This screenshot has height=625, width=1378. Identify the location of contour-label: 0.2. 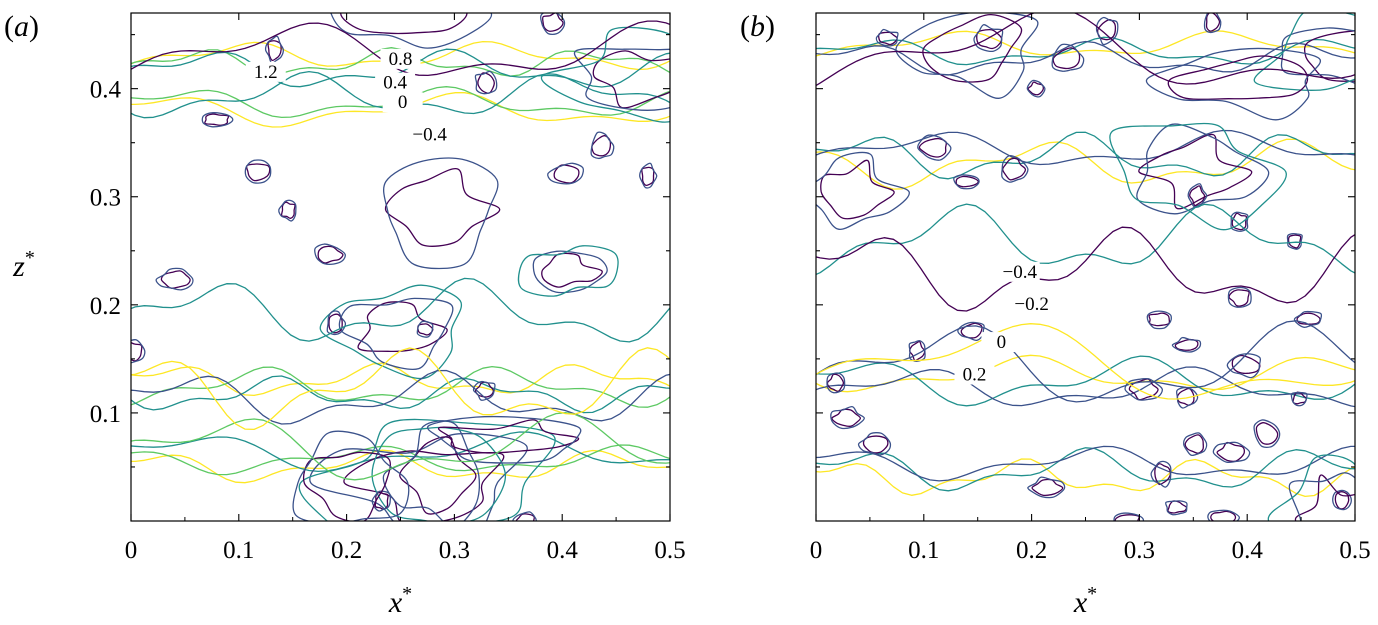
(975, 374).